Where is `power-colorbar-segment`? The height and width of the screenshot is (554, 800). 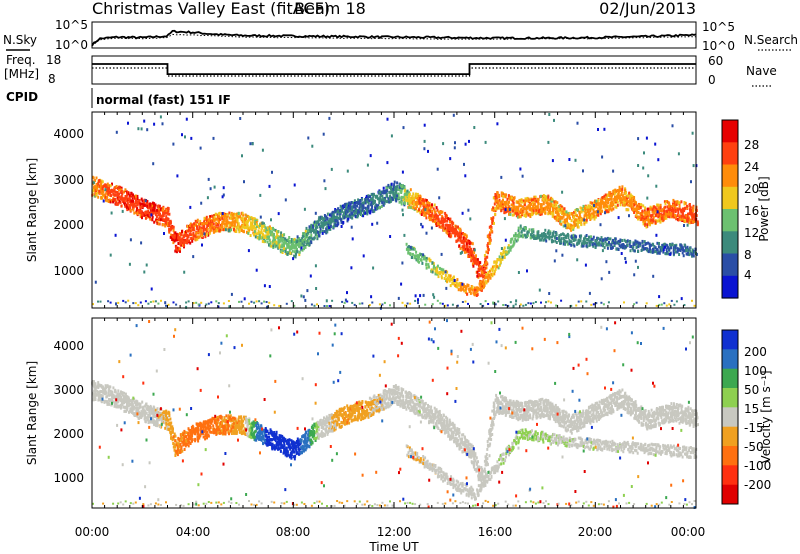
power-colorbar-segment is located at coordinates (730, 131).